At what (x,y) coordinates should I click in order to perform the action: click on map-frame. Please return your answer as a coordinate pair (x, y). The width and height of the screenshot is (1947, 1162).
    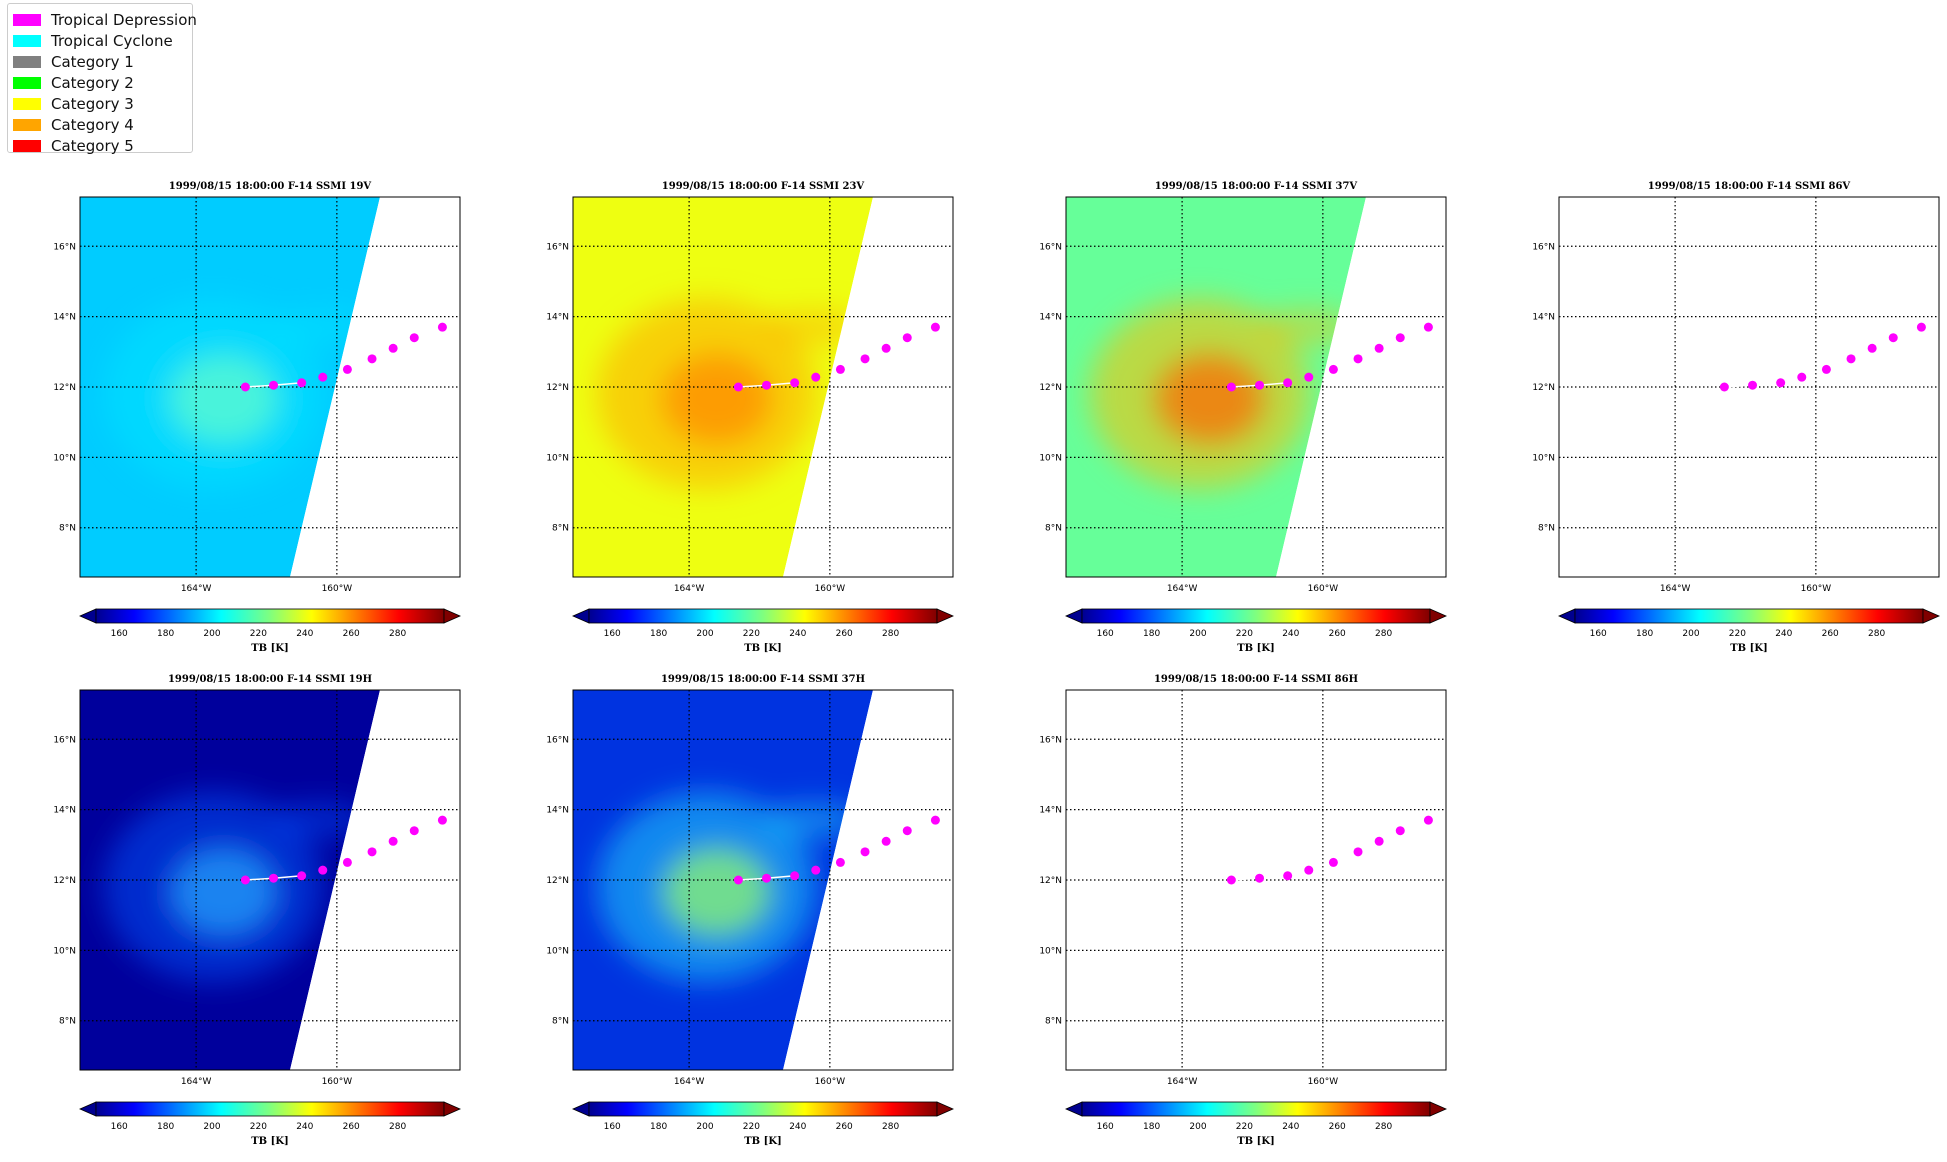
    Looking at the image, I should click on (1256, 387).